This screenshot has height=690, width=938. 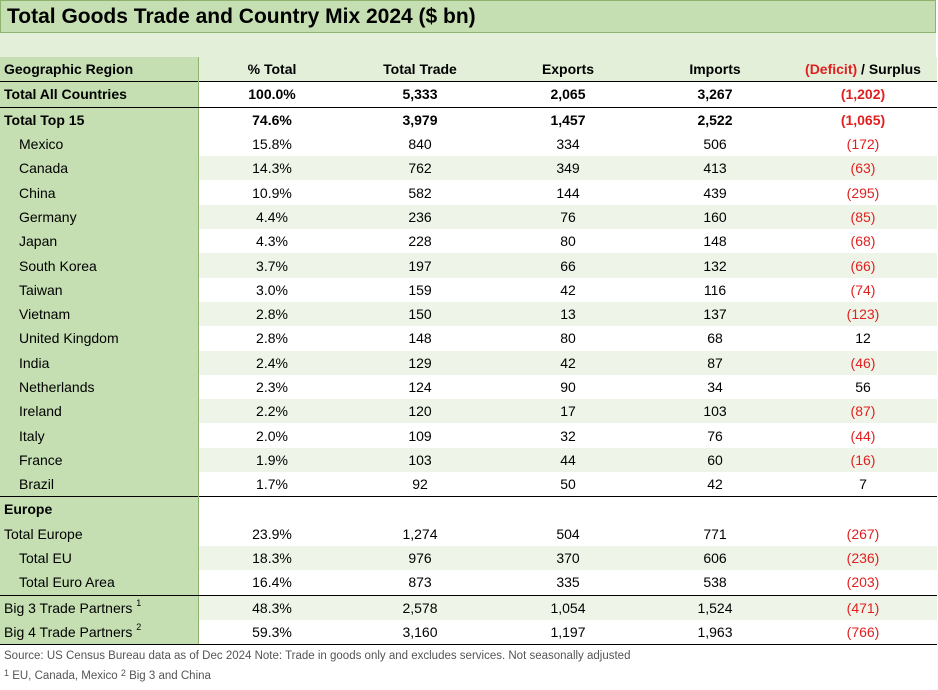 What do you see at coordinates (468, 558) in the screenshot?
I see `row-europe: Total EU 18.3% 976 370 606 (236)` at bounding box center [468, 558].